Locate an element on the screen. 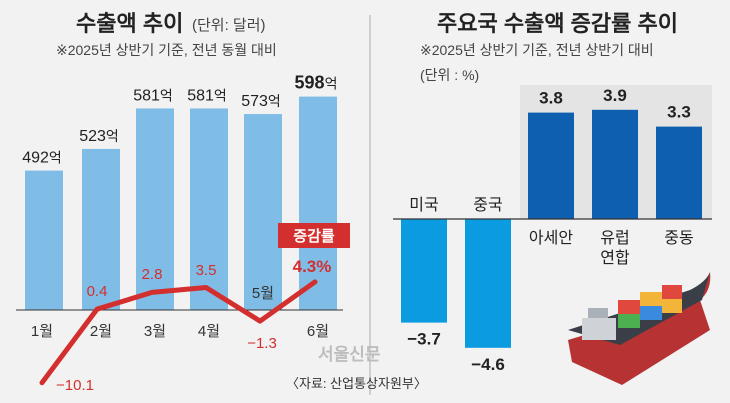  region-label: 유럽 is located at coordinates (614, 238).